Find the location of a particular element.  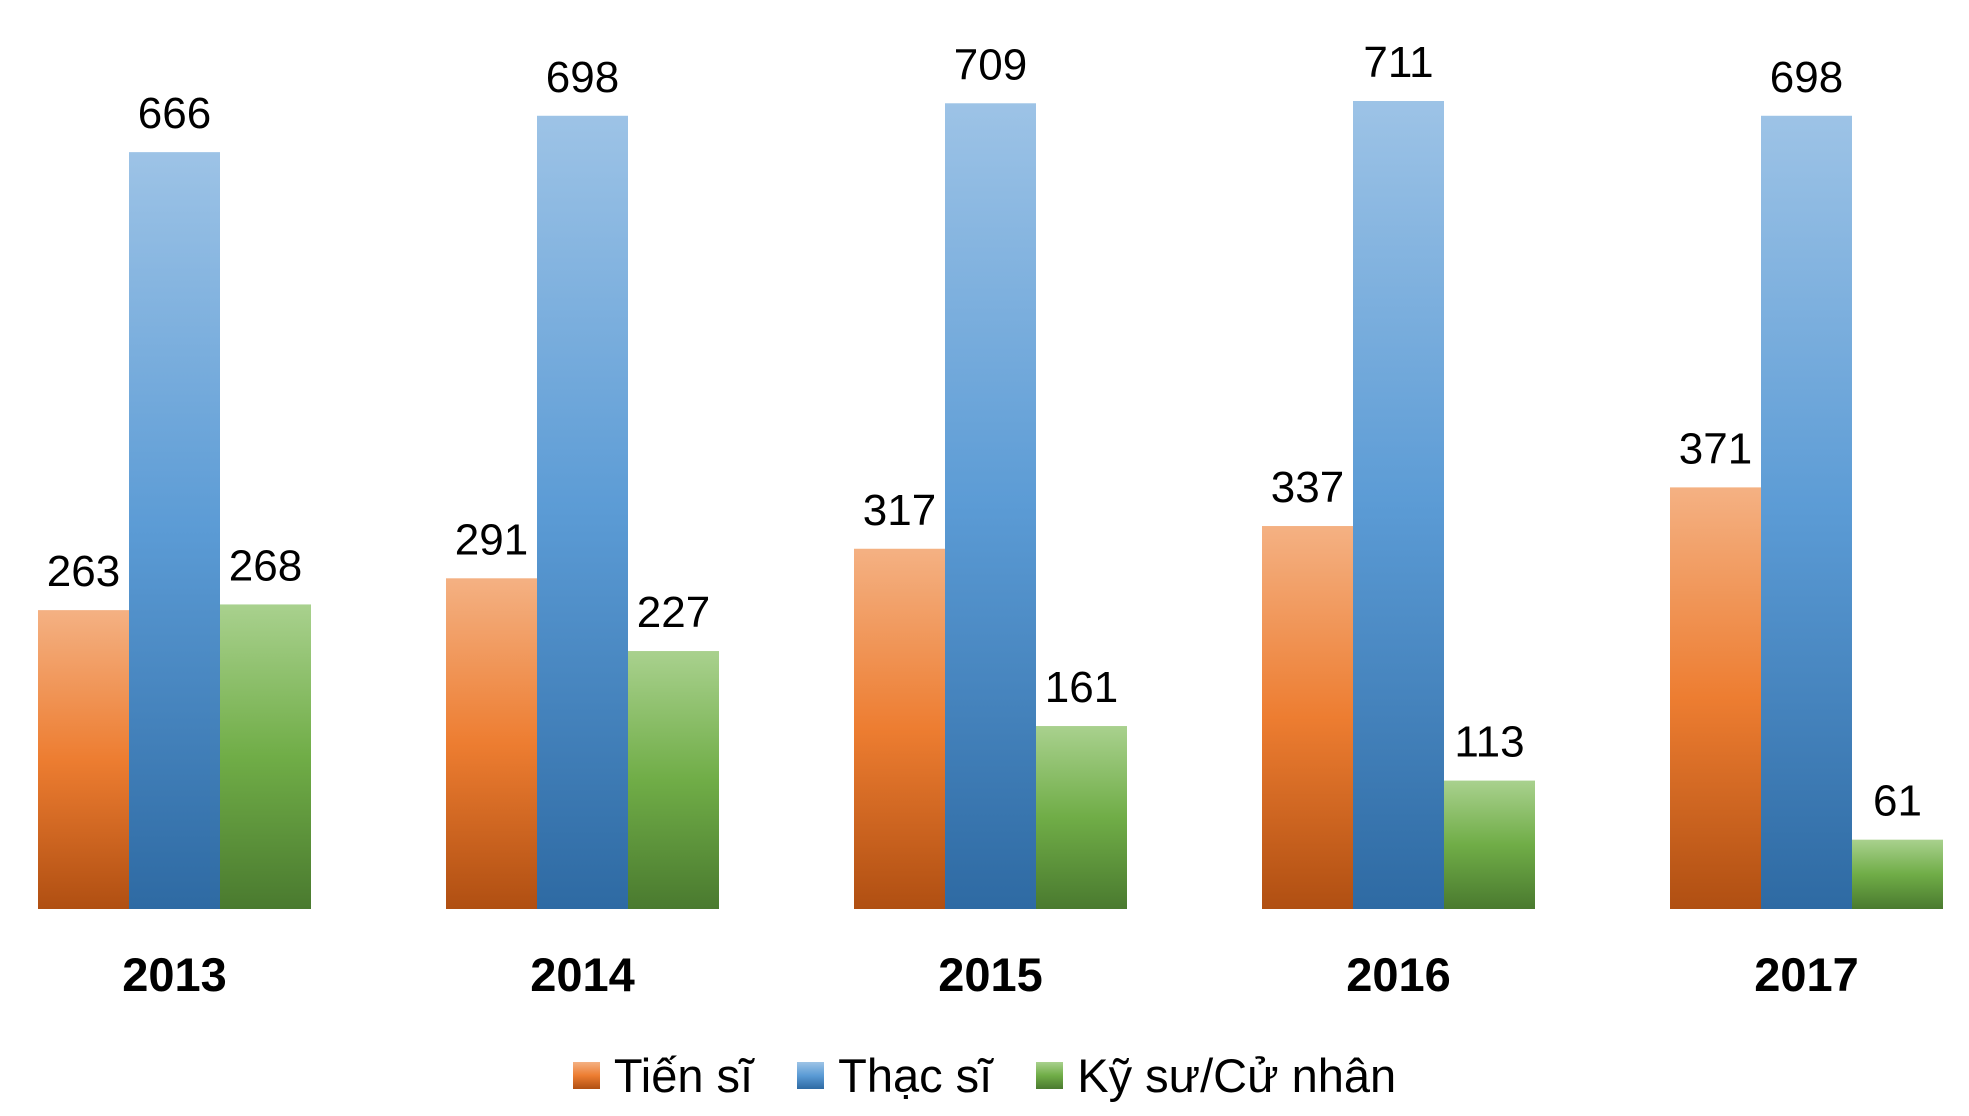

legend-swatch-thac-si is located at coordinates (811, 1075).